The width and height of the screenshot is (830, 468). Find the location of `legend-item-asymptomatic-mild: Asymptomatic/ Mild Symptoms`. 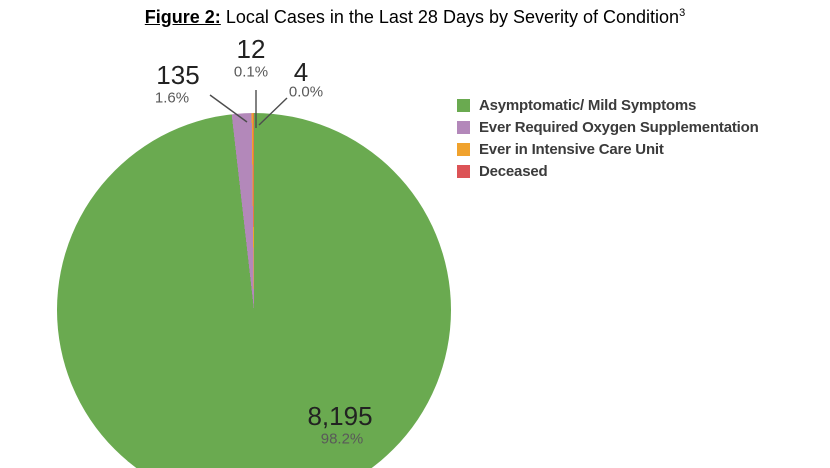

legend-item-asymptomatic-mild: Asymptomatic/ Mild Symptoms is located at coordinates (608, 105).